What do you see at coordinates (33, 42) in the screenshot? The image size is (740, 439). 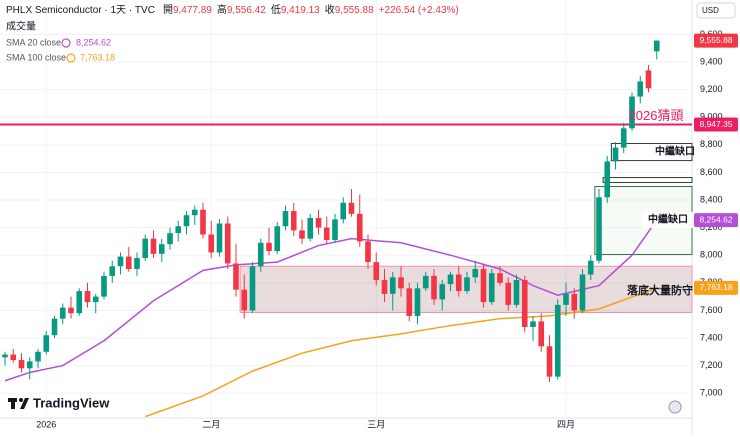 I see `legend-name: SMA 20 close` at bounding box center [33, 42].